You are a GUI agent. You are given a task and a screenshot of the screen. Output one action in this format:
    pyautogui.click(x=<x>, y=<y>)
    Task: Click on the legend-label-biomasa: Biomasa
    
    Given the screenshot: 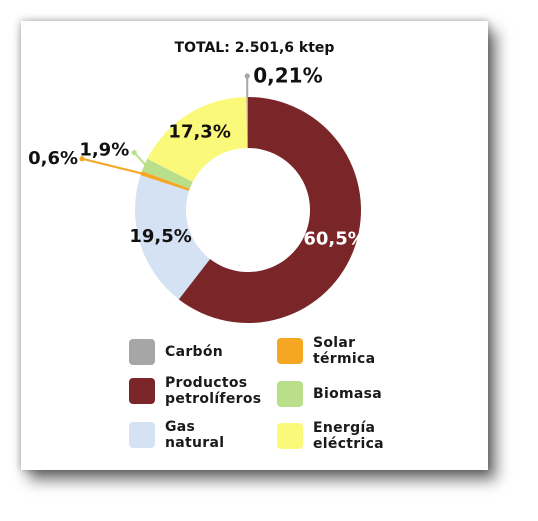 What is the action you would take?
    pyautogui.click(x=348, y=394)
    